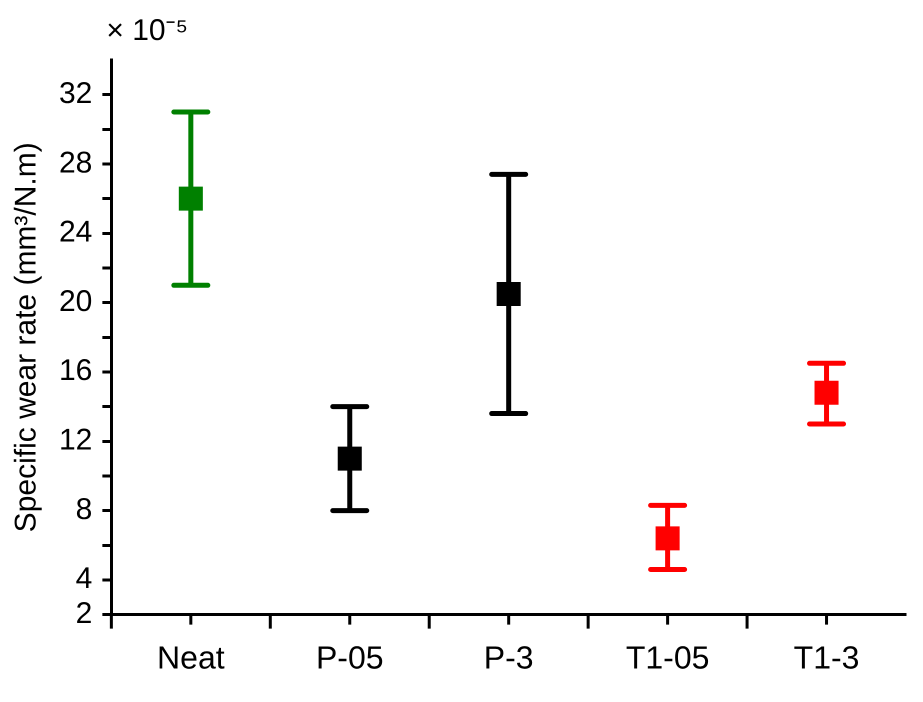  Describe the element at coordinates (191, 658) in the screenshot. I see `x-tick-label: Neat` at that location.